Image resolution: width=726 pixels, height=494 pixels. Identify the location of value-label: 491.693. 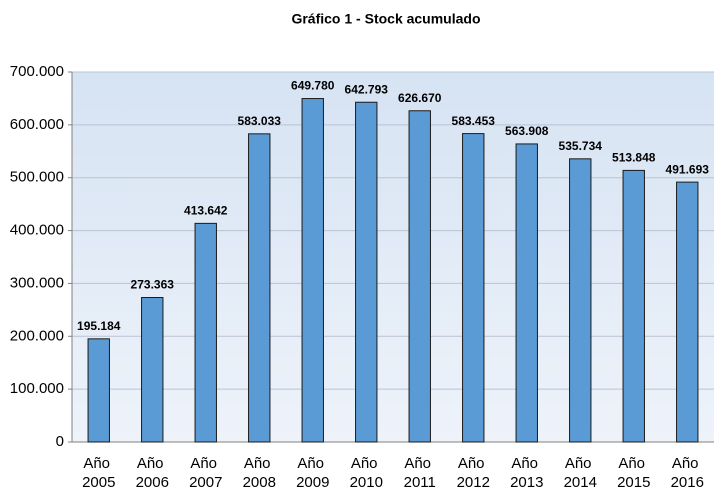
(688, 169).